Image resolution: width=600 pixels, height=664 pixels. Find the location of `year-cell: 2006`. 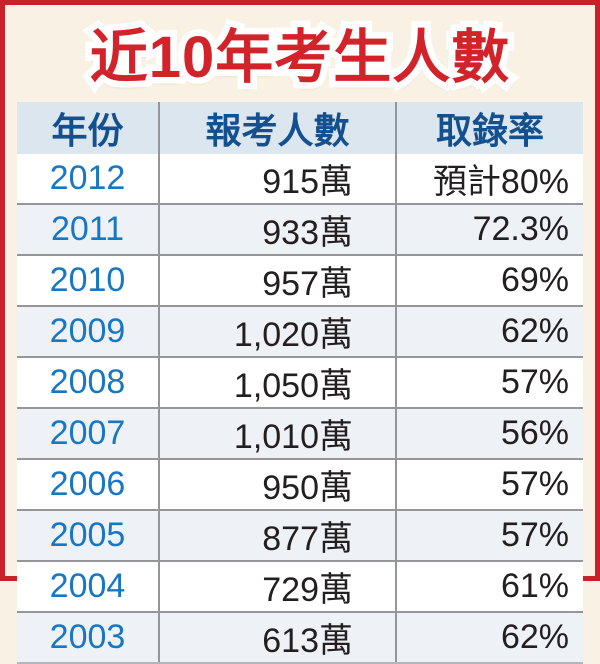

year-cell: 2006 is located at coordinates (88, 484).